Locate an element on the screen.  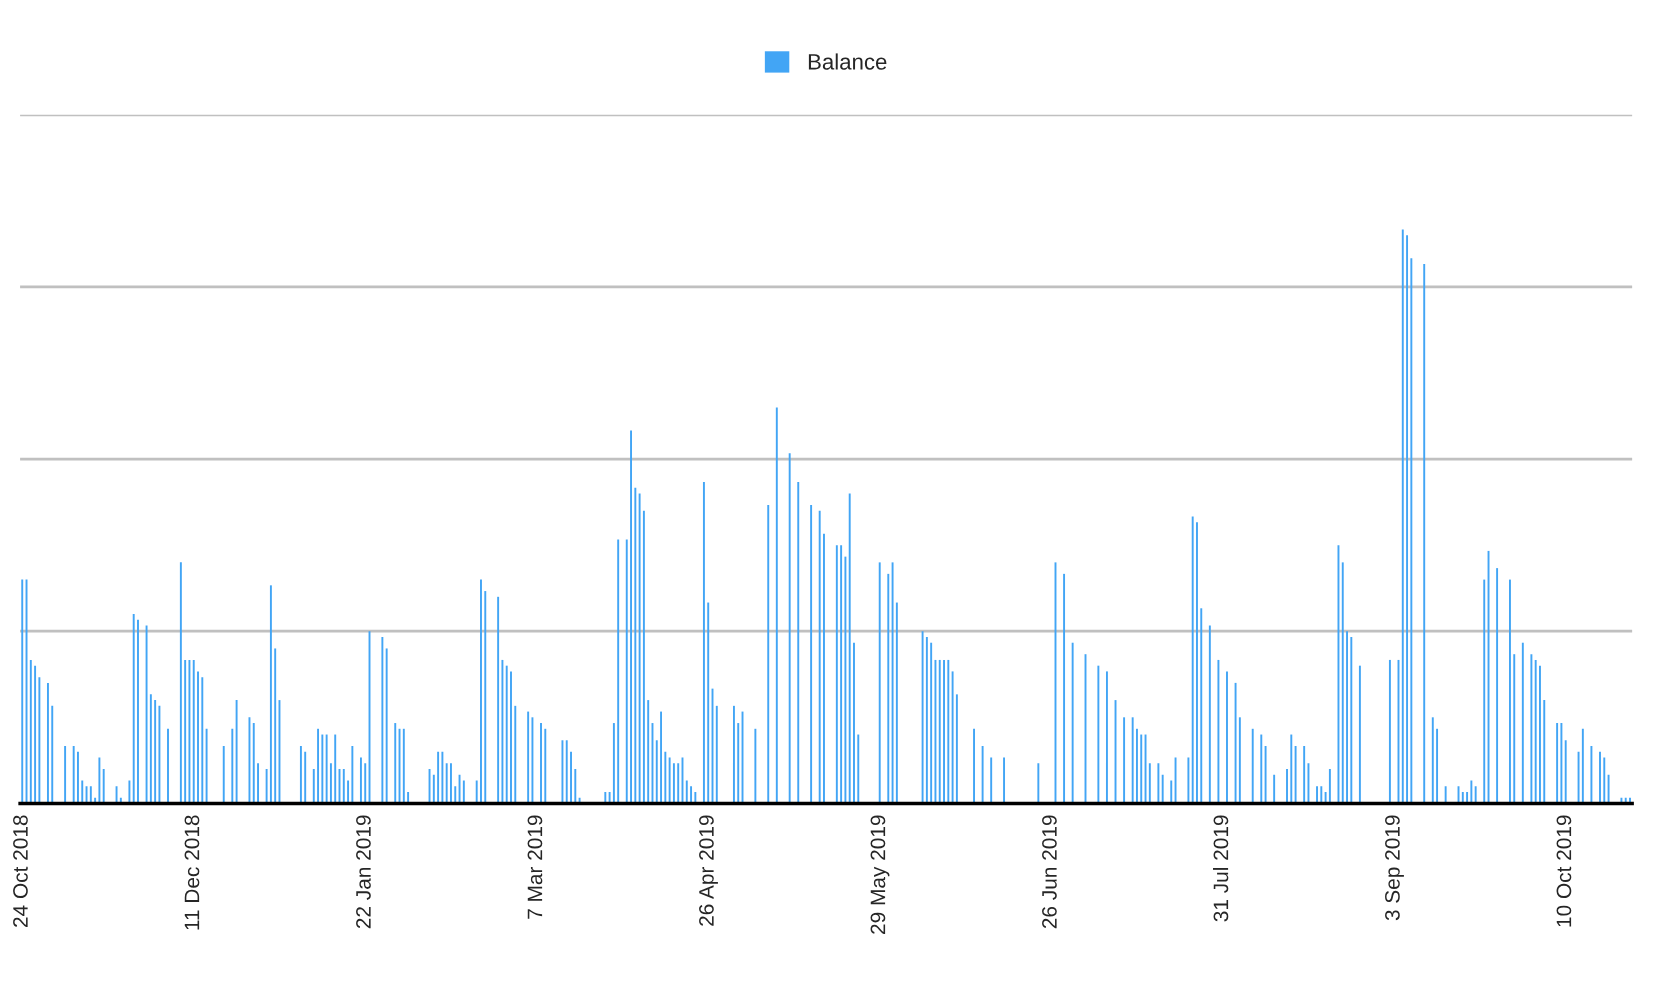
x-tick-label: 31 Jul 2019 is located at coordinates (1220, 868).